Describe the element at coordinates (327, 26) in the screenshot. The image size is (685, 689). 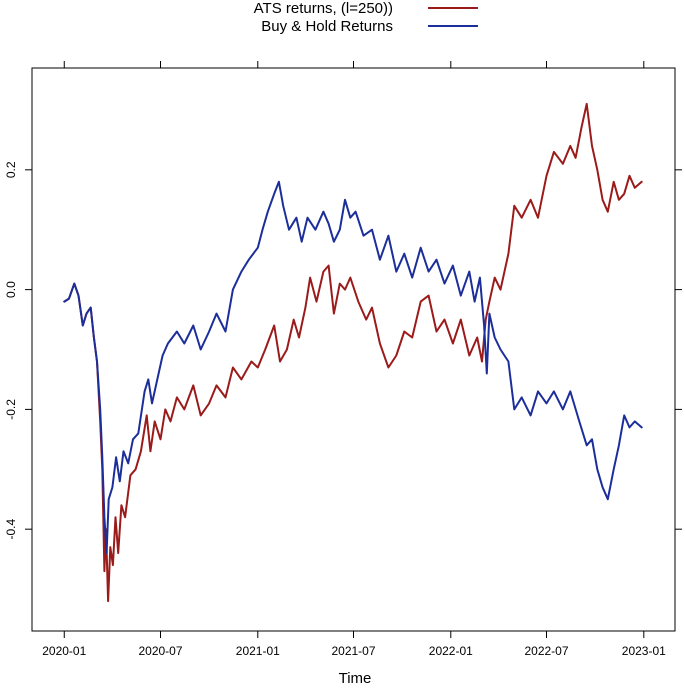
I see `legend-label: Buy & Hold Returns` at that location.